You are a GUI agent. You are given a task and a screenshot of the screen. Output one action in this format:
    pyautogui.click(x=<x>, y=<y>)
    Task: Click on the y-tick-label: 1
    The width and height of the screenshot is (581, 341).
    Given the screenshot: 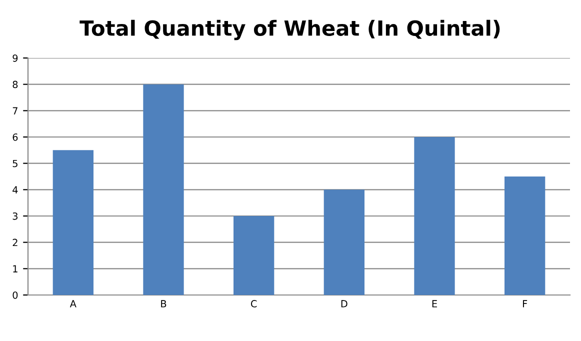 What is the action you would take?
    pyautogui.click(x=15, y=268)
    